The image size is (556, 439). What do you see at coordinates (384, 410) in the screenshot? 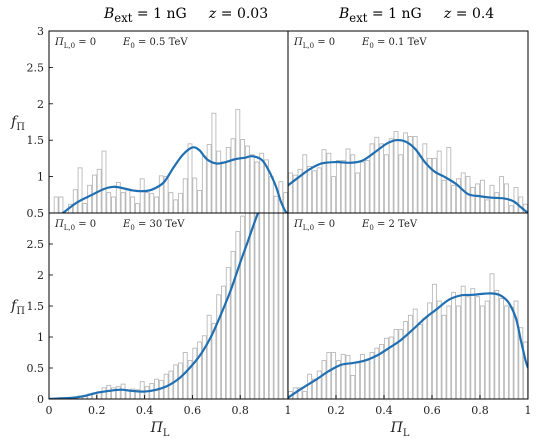
I see `x-tick-label: 0.4` at bounding box center [384, 410].